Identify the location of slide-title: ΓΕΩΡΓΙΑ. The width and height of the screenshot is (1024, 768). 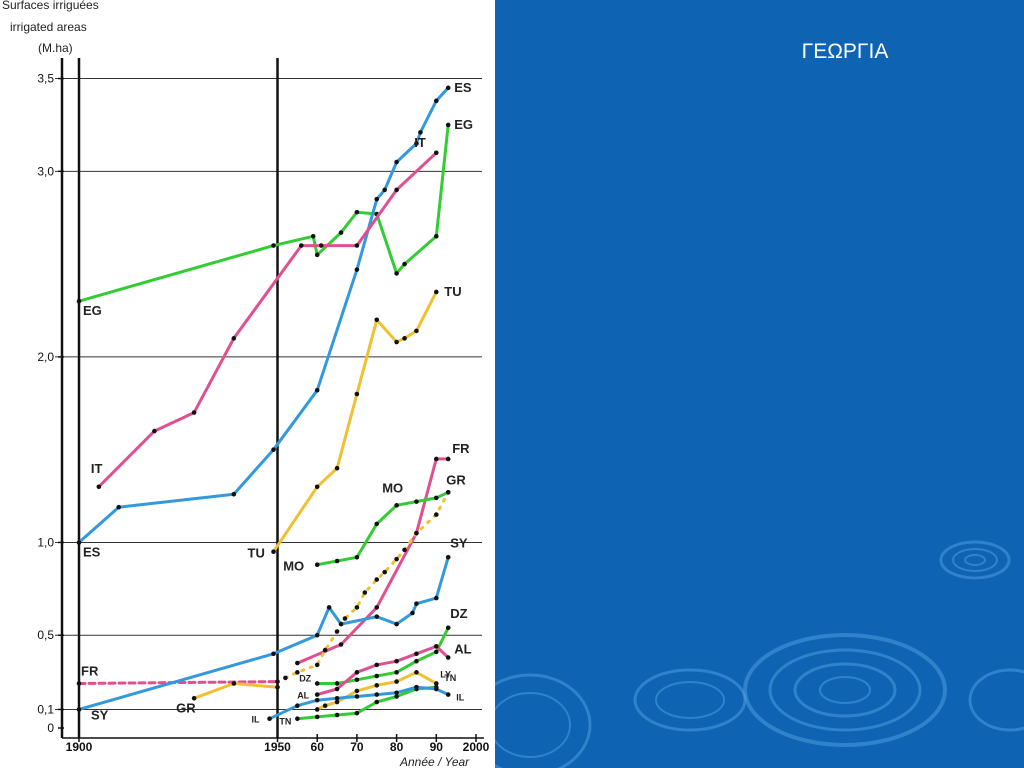
(845, 51).